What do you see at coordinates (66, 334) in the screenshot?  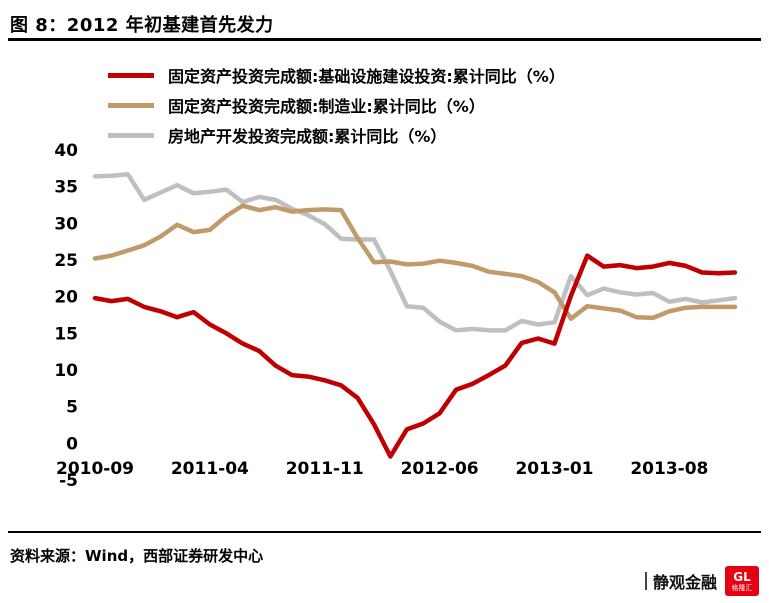 I see `y-axis-tick-label: 15` at bounding box center [66, 334].